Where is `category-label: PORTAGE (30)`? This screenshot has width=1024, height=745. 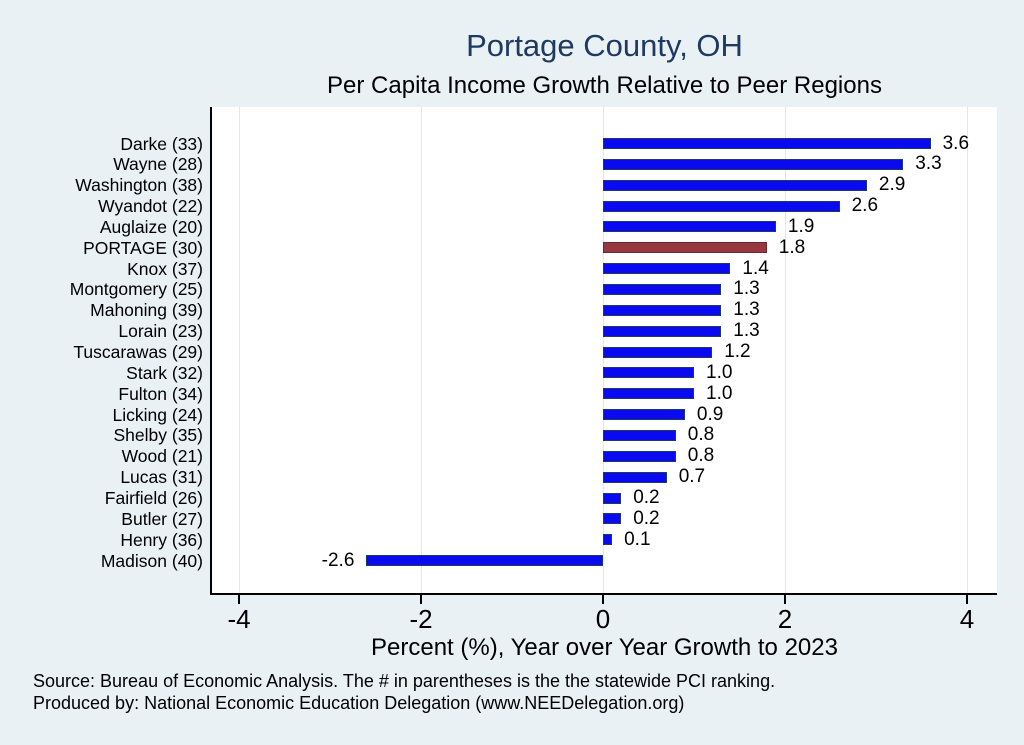
category-label: PORTAGE (30) is located at coordinates (143, 247).